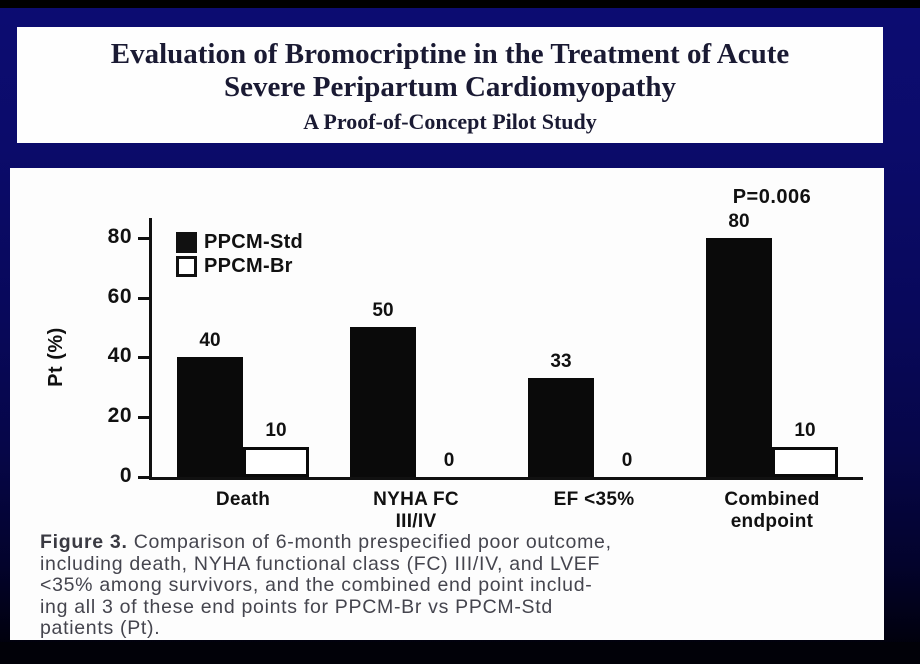 This screenshot has height=664, width=920. I want to click on x-category-label: Death, so click(243, 499).